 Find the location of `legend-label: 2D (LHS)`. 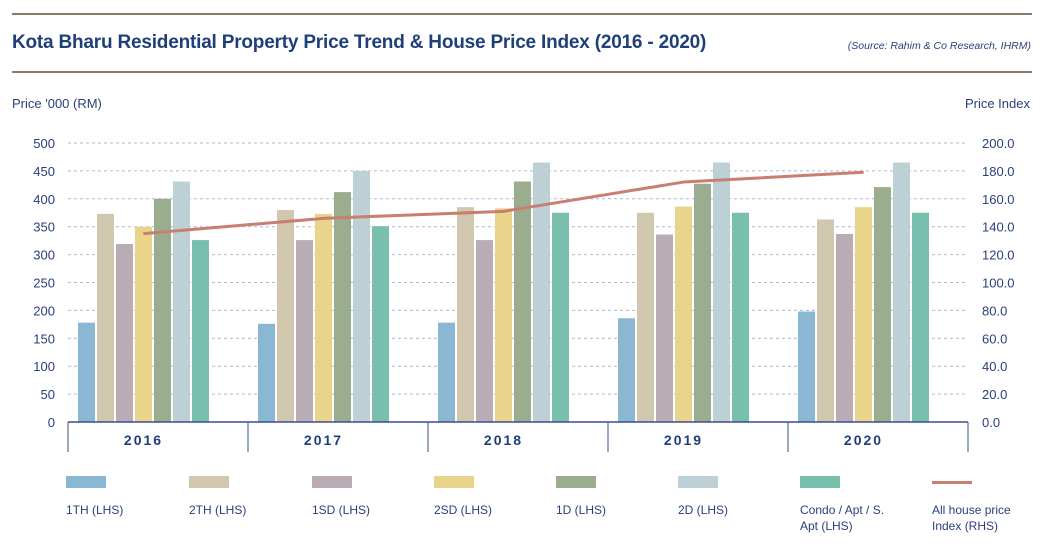

legend-label: 2D (LHS) is located at coordinates (703, 510).